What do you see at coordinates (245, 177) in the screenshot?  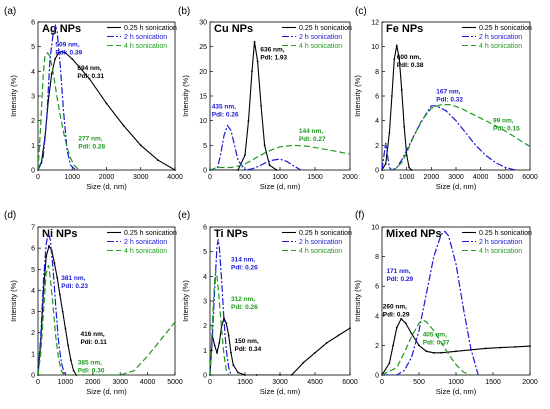 I see `x-tick-label: 500` at bounding box center [245, 177].